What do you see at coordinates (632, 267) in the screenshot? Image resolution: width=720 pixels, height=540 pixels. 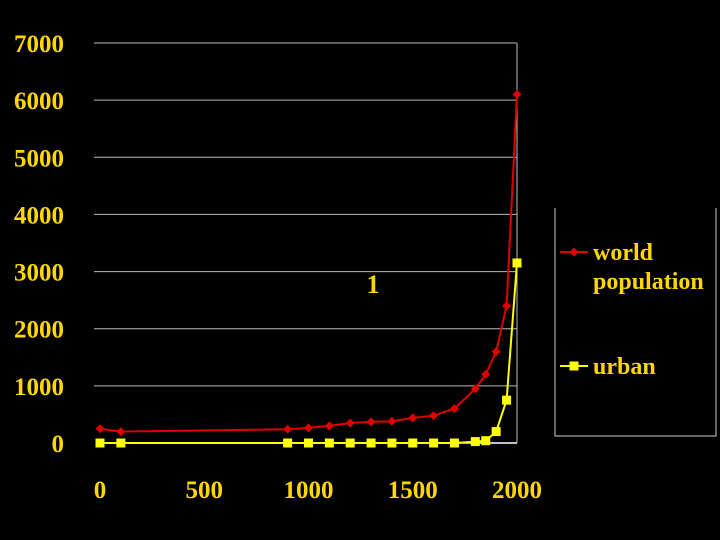 I see `legend-item: world population` at bounding box center [632, 267].